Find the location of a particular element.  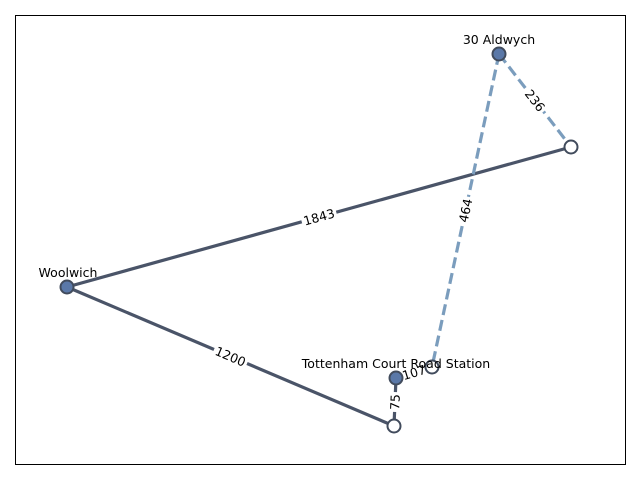

edge-weight-label: 464 is located at coordinates (466, 210).